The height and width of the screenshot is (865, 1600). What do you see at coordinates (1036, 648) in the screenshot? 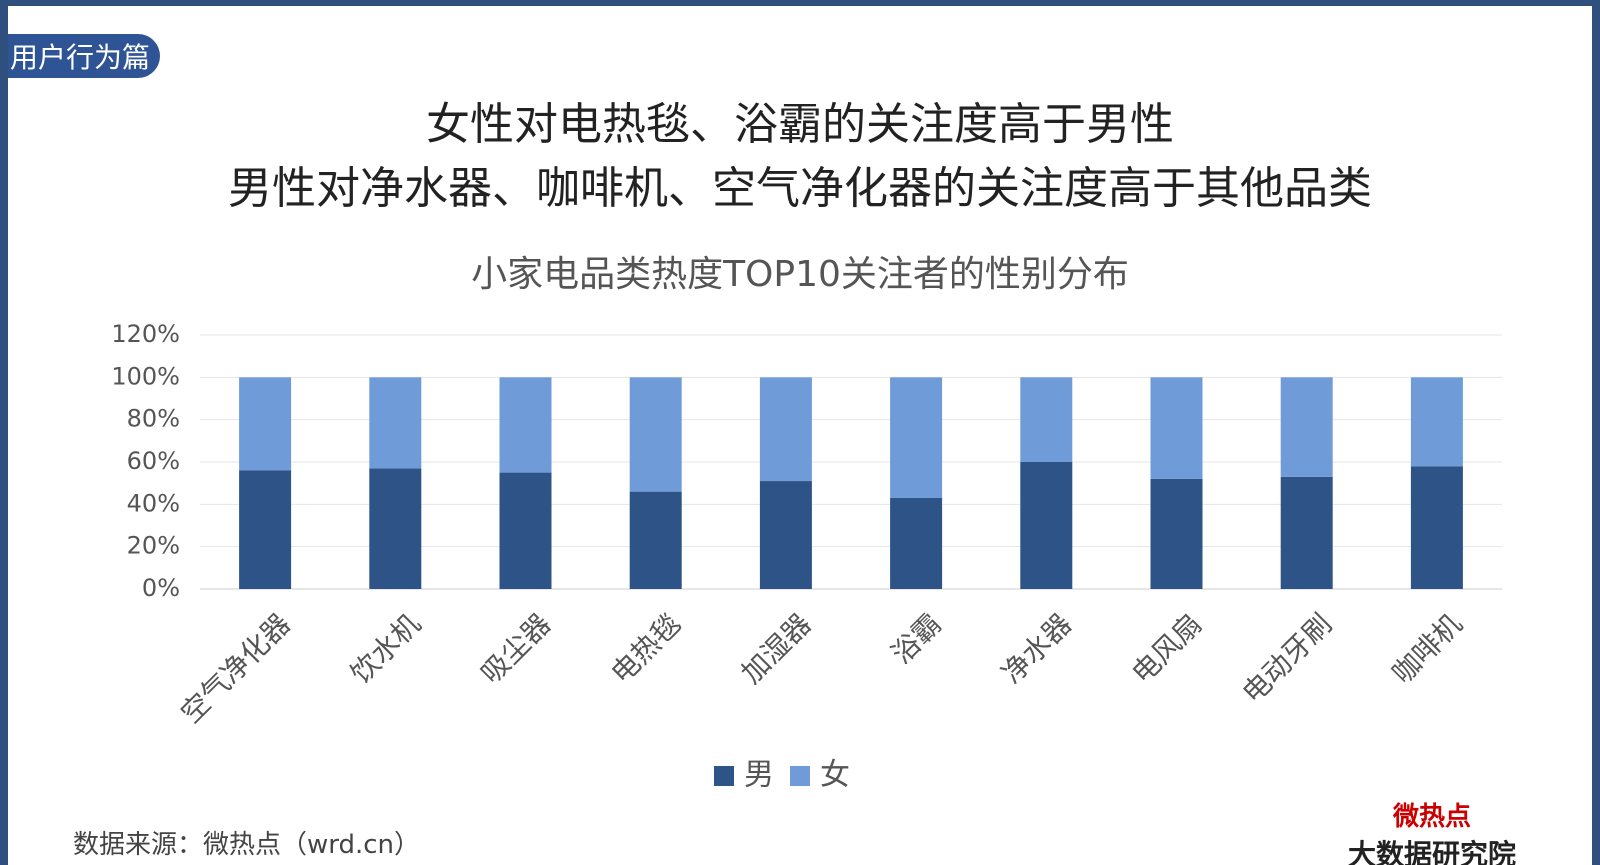
I see `x-tick-label: 净水器` at bounding box center [1036, 648].